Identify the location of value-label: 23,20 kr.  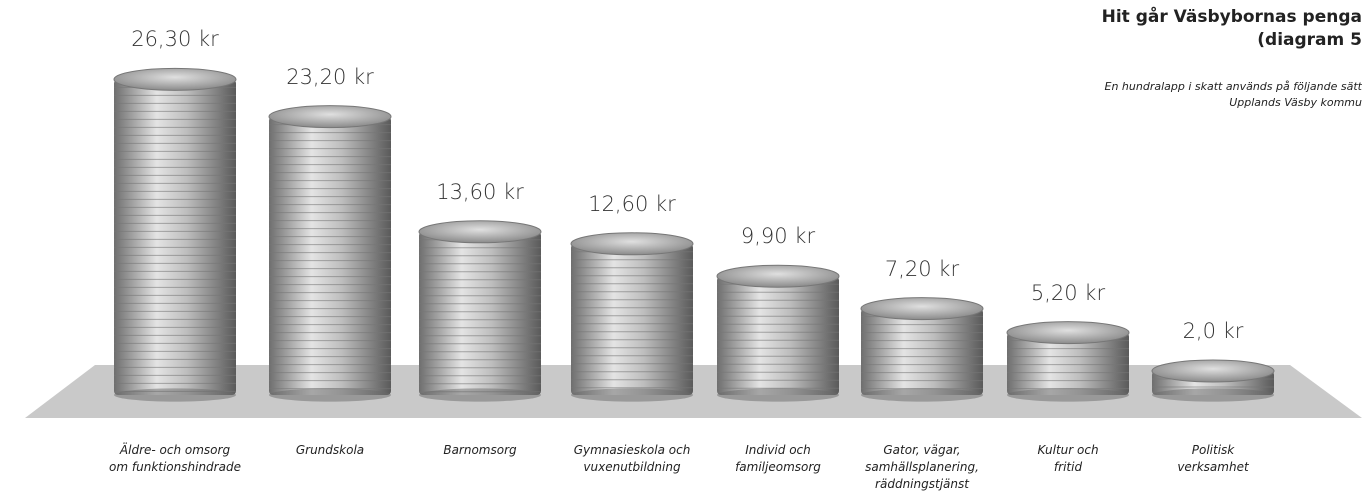
(330, 77).